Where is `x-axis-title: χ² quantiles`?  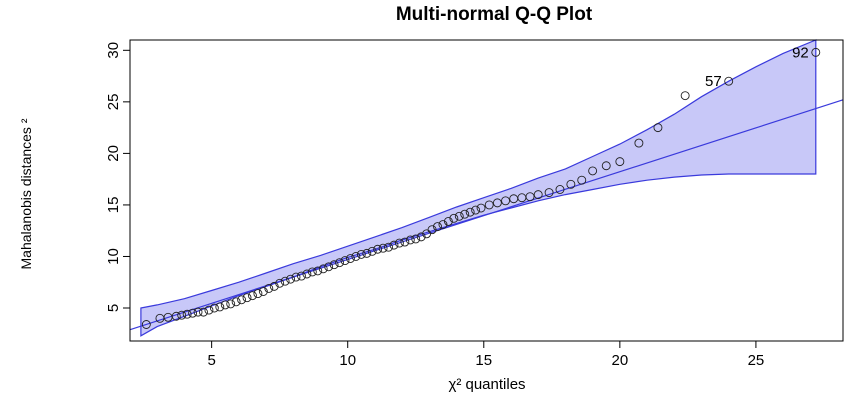 x-axis-title: χ² quantiles is located at coordinates (486, 384).